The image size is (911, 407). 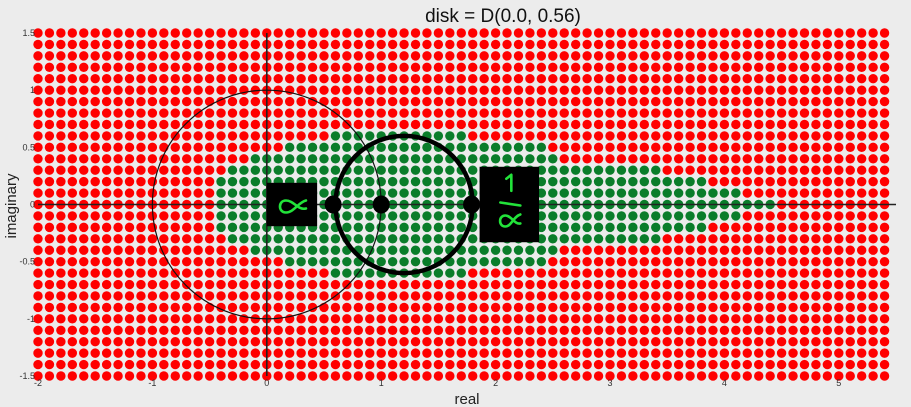 I want to click on alpha-symbol-icon, so click(x=293, y=206).